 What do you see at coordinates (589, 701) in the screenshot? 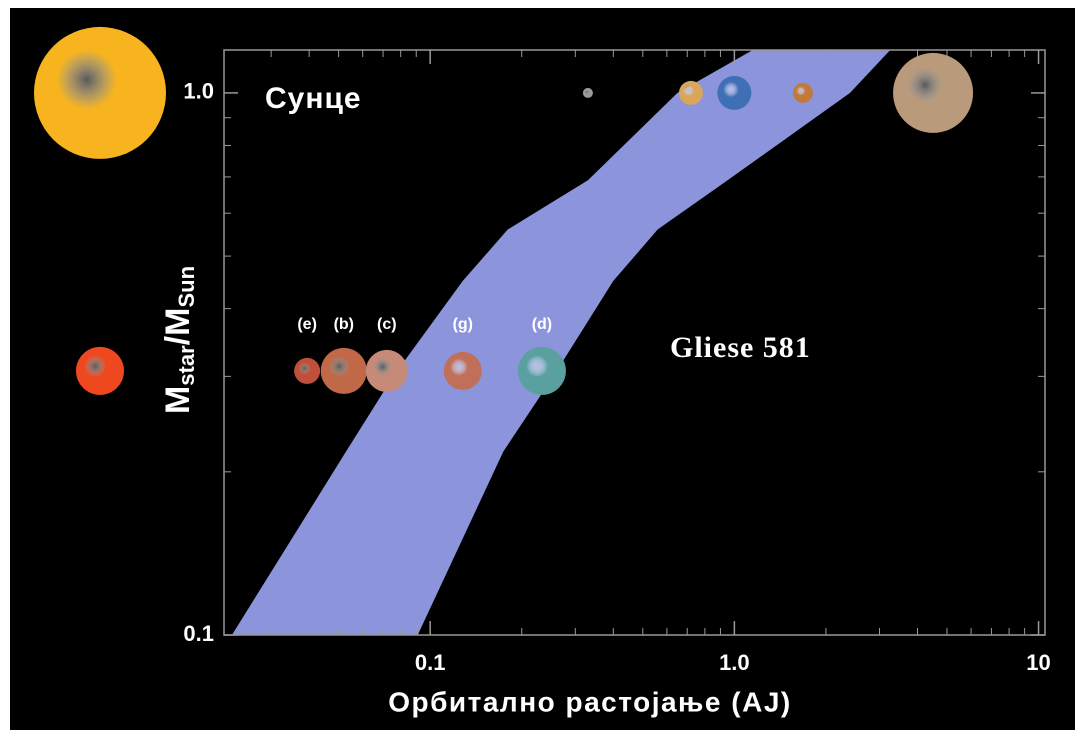
I see `x-axis-label: Орбитално растојање (AJ)` at bounding box center [589, 701].